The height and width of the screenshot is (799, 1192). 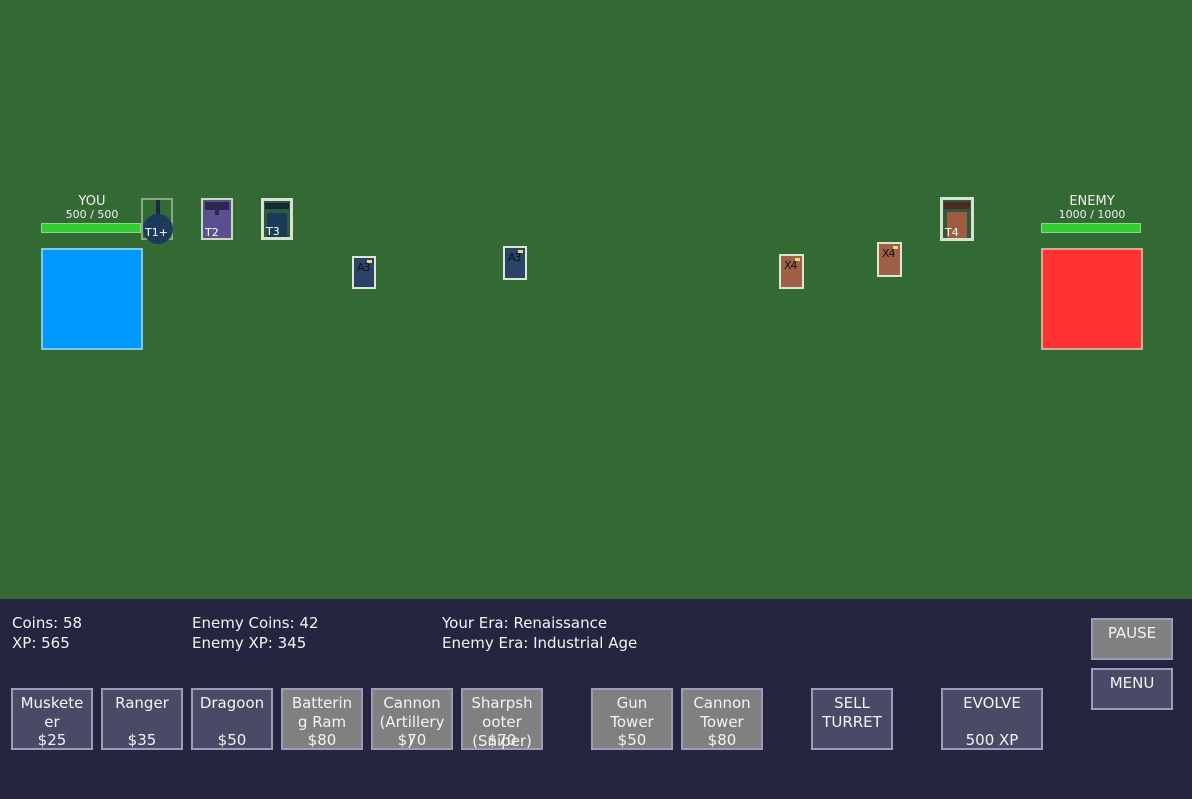 I want to click on turret-label: T2, so click(x=212, y=232).